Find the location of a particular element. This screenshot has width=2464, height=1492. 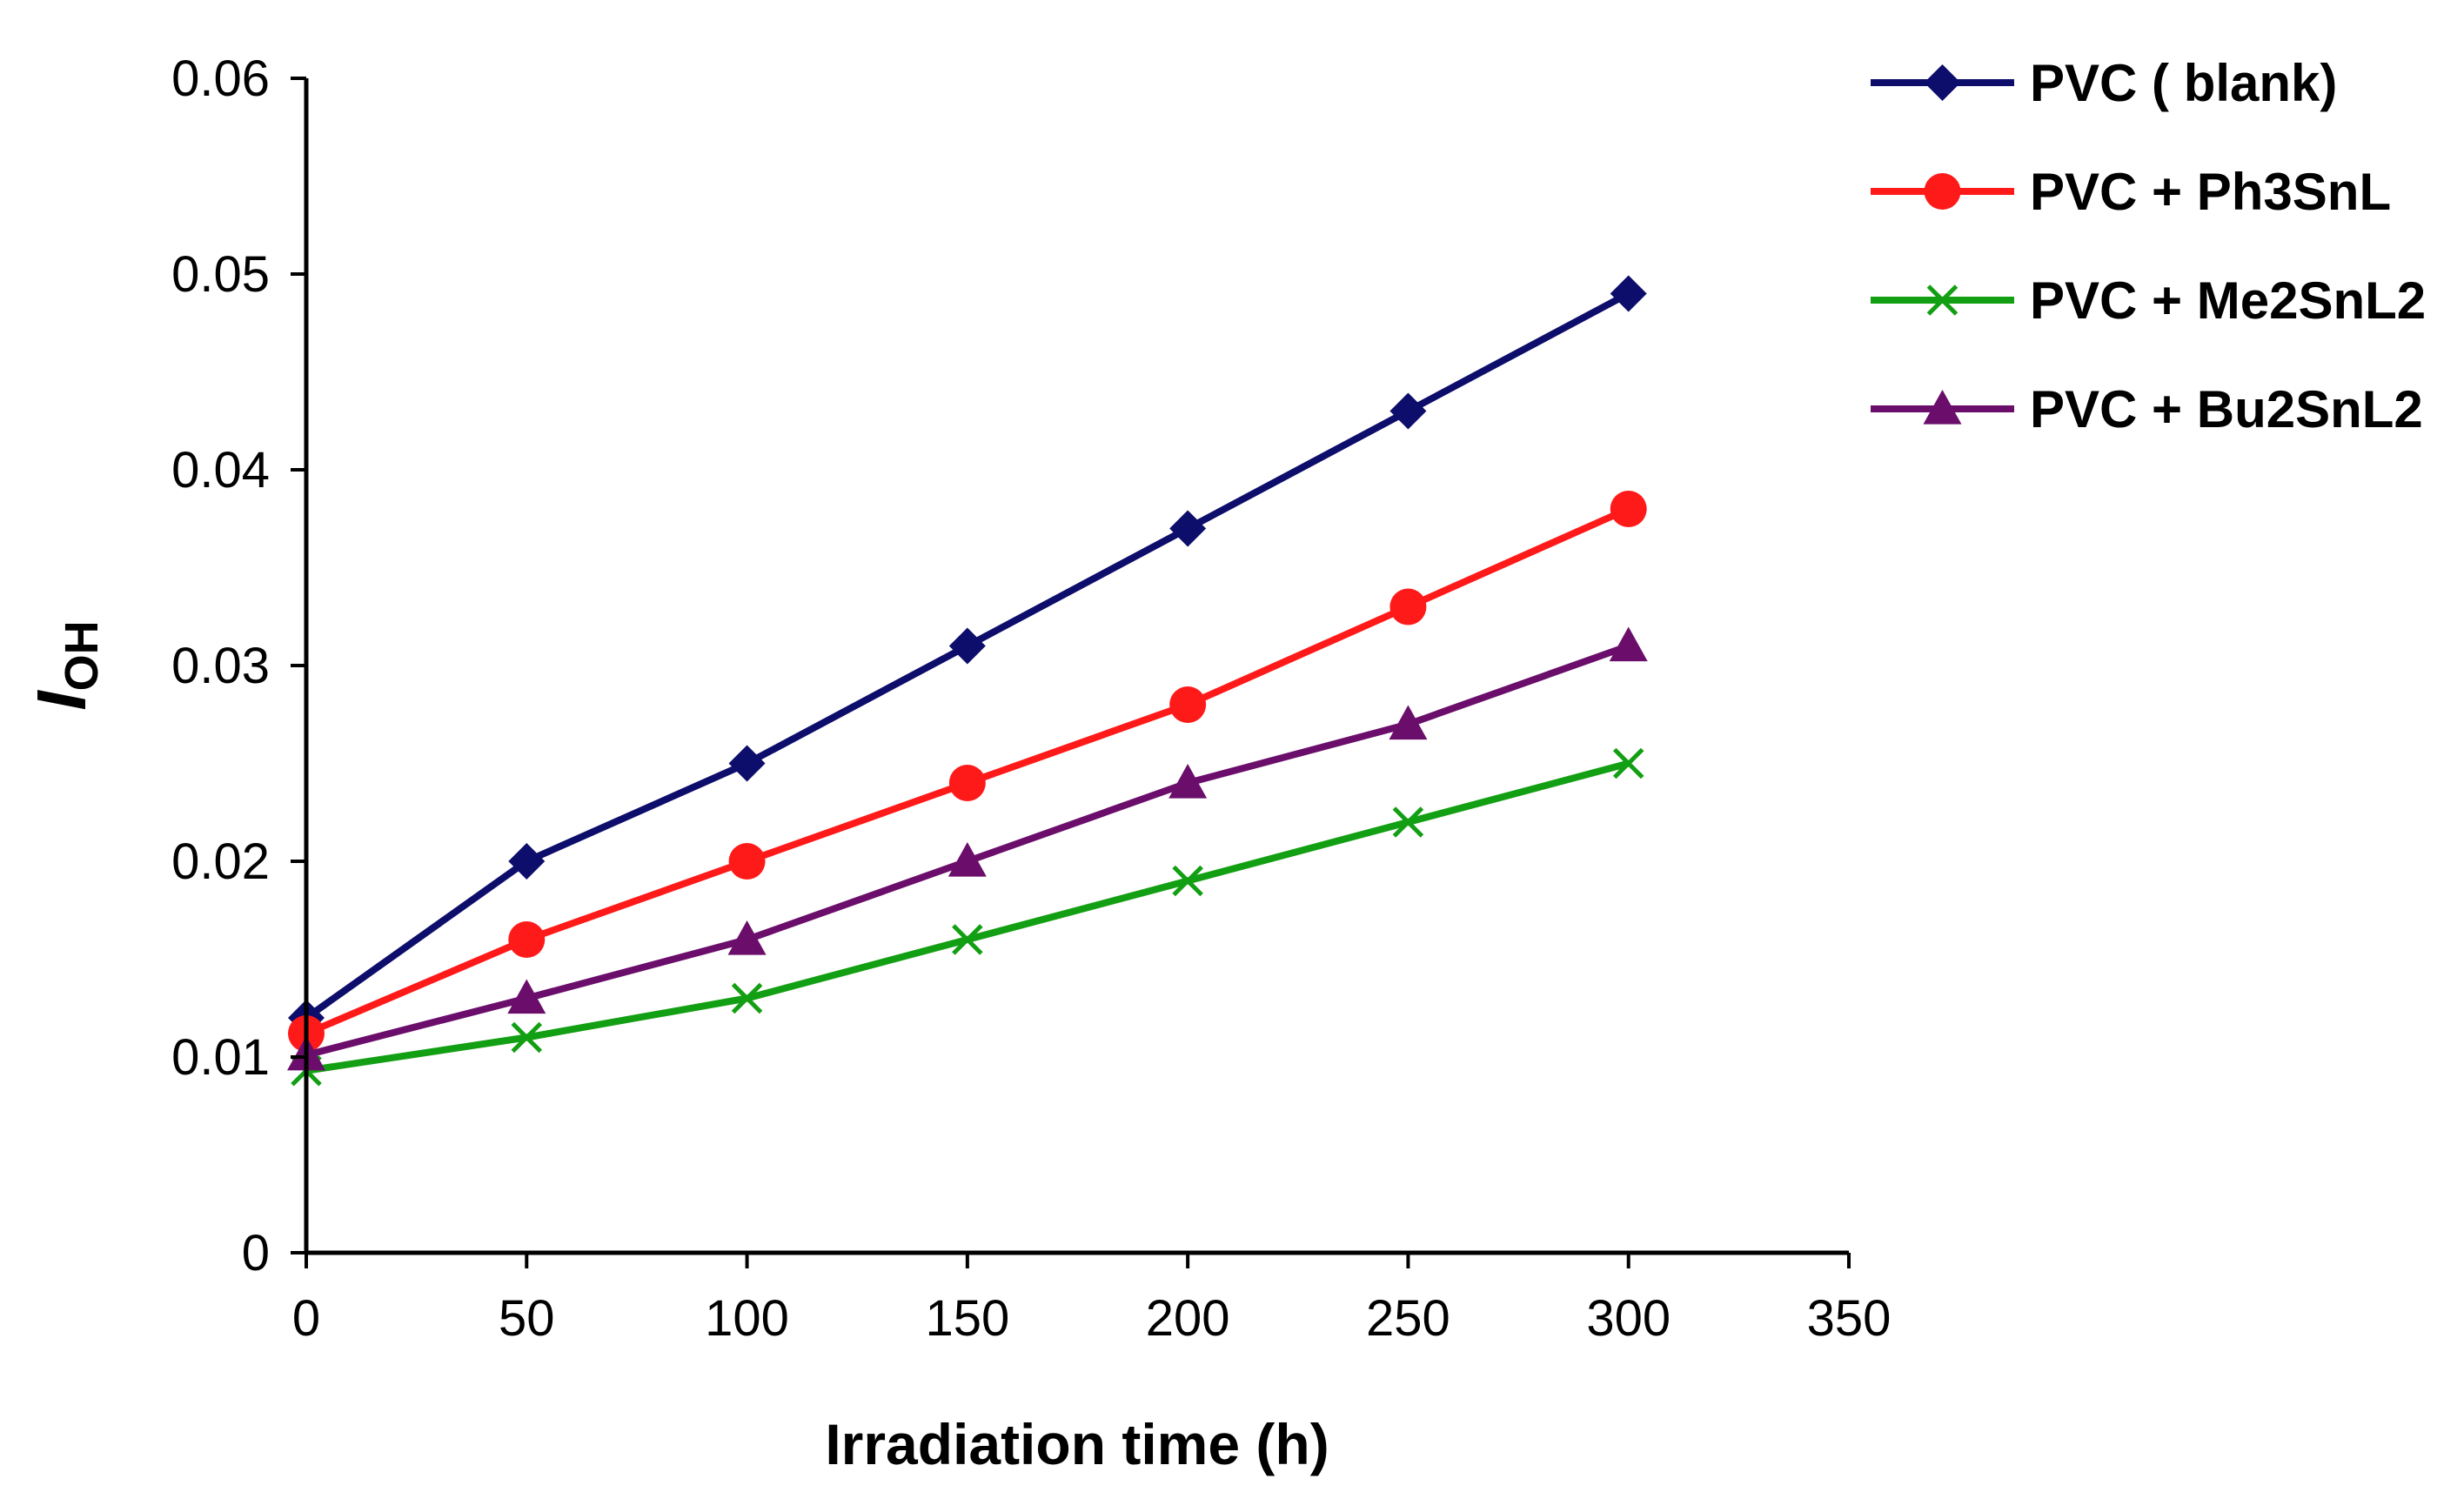

svg-text: IOH is located at coordinates (65, 665).